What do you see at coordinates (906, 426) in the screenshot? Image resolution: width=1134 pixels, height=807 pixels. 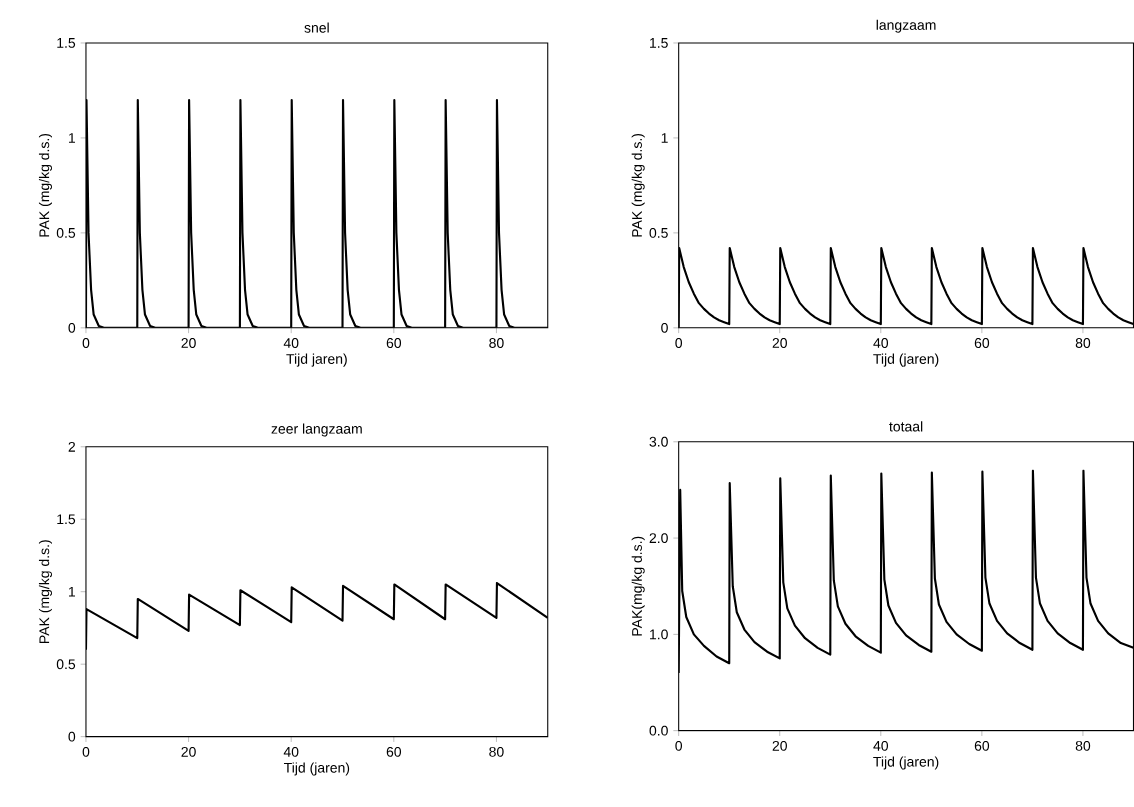 I see `chart-title: totaal` at bounding box center [906, 426].